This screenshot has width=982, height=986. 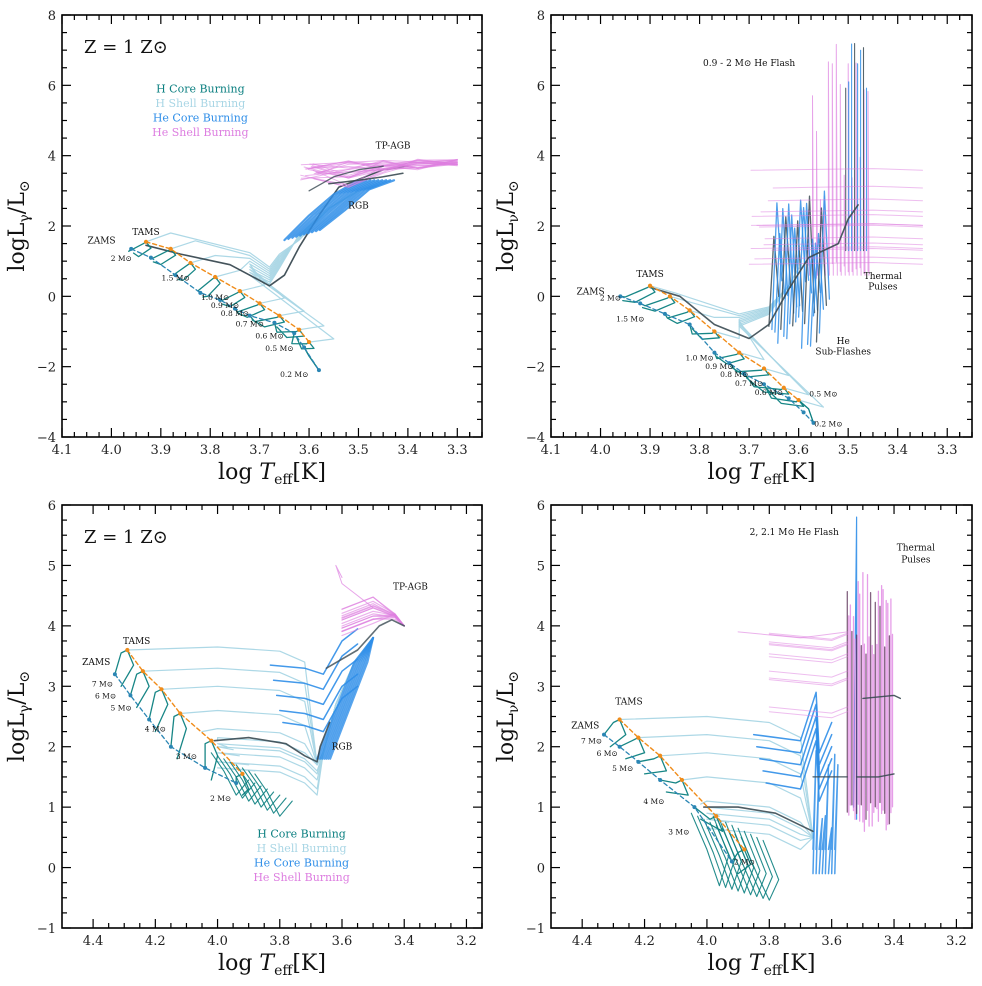 What do you see at coordinates (736, 795) in the screenshot?
I see `h-shell-burning-track` at bounding box center [736, 795].